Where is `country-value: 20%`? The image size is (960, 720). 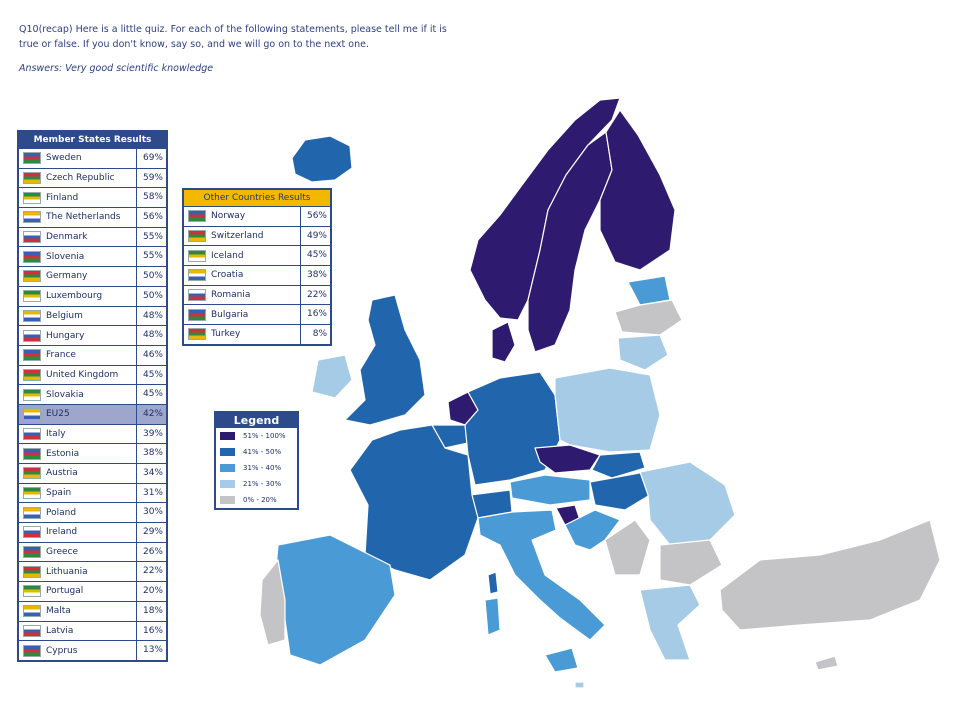
country-value: 20% is located at coordinates (151, 591).